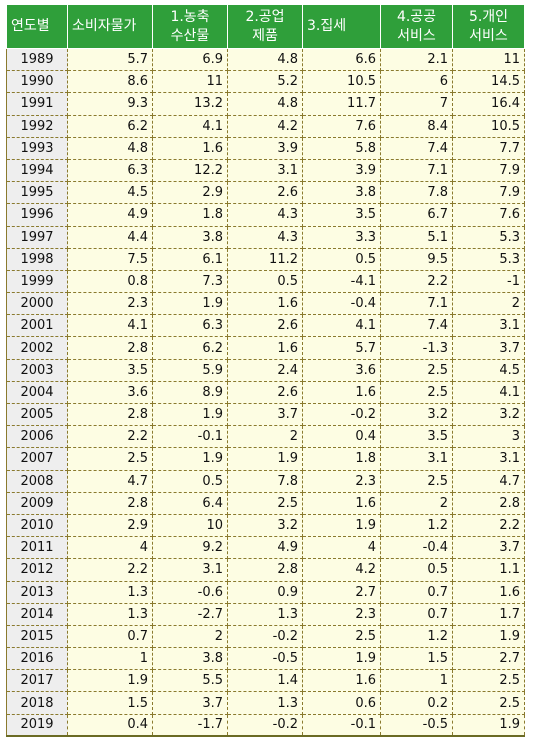  What do you see at coordinates (341, 126) in the screenshot?
I see `rent-cell: 7.6` at bounding box center [341, 126].